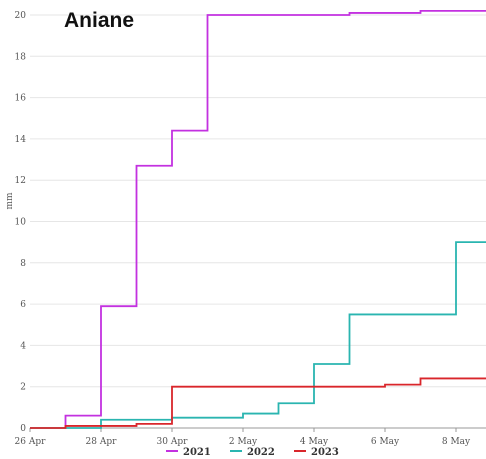 The width and height of the screenshot is (486, 459). I want to click on y-tick-label: 18, so click(21, 57).